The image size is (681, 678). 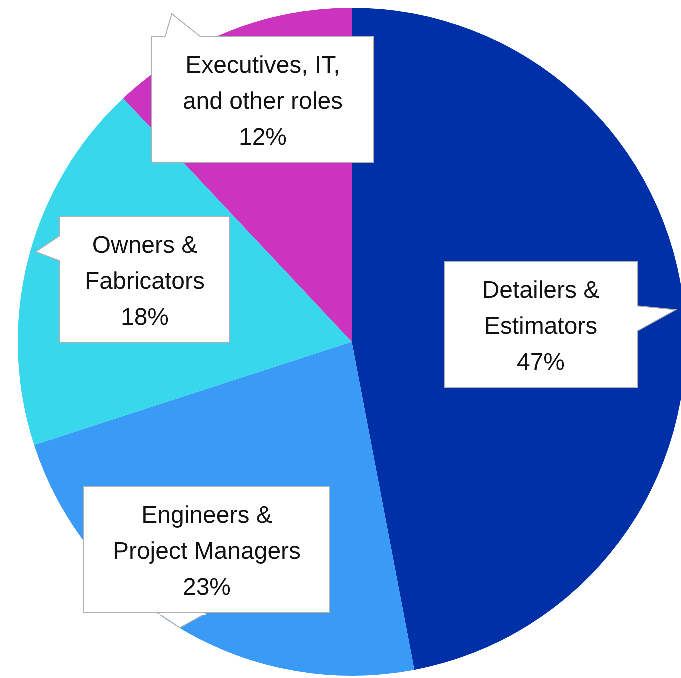 I want to click on data-label: 47%, so click(x=541, y=362).